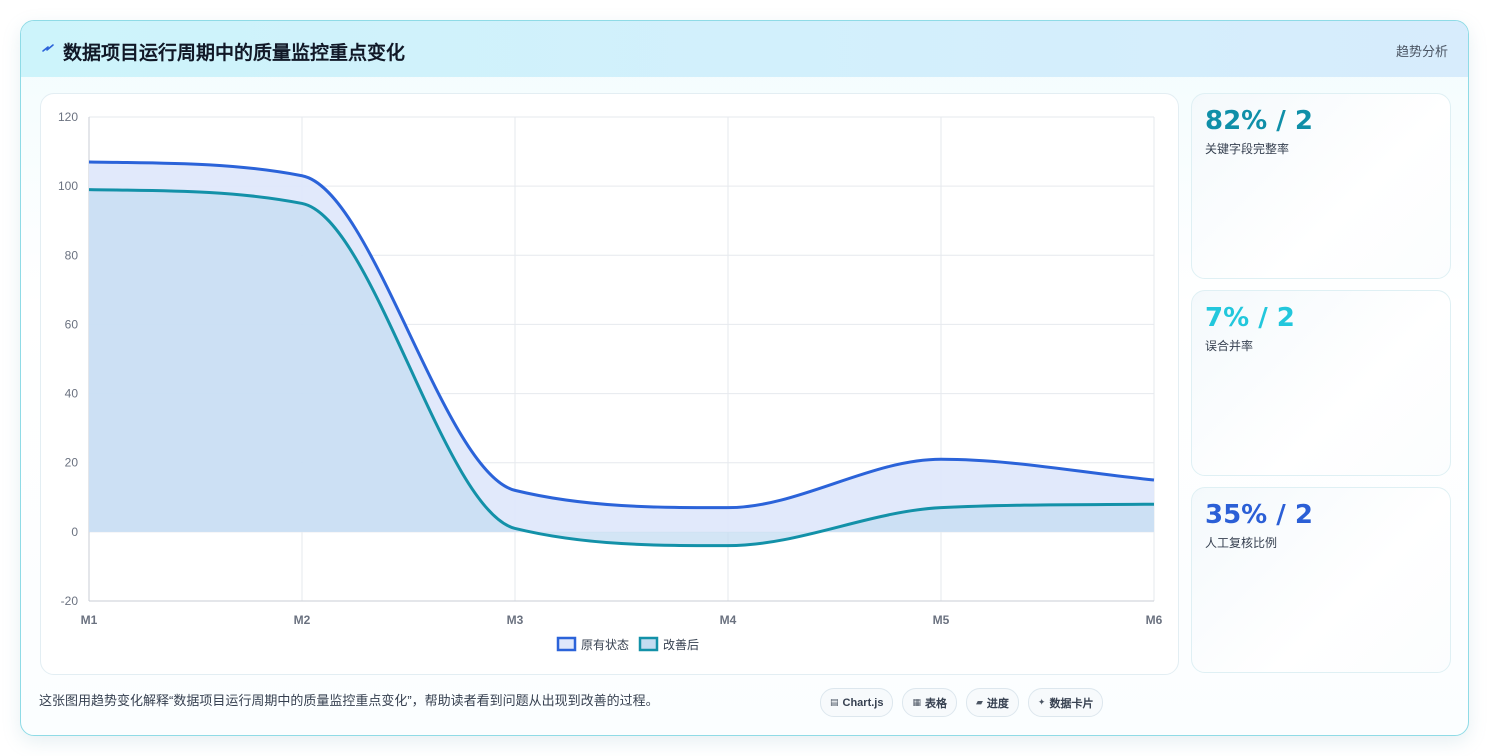 This screenshot has width=1489, height=756. Describe the element at coordinates (72, 463) in the screenshot. I see `y-tick-label: 20` at that location.